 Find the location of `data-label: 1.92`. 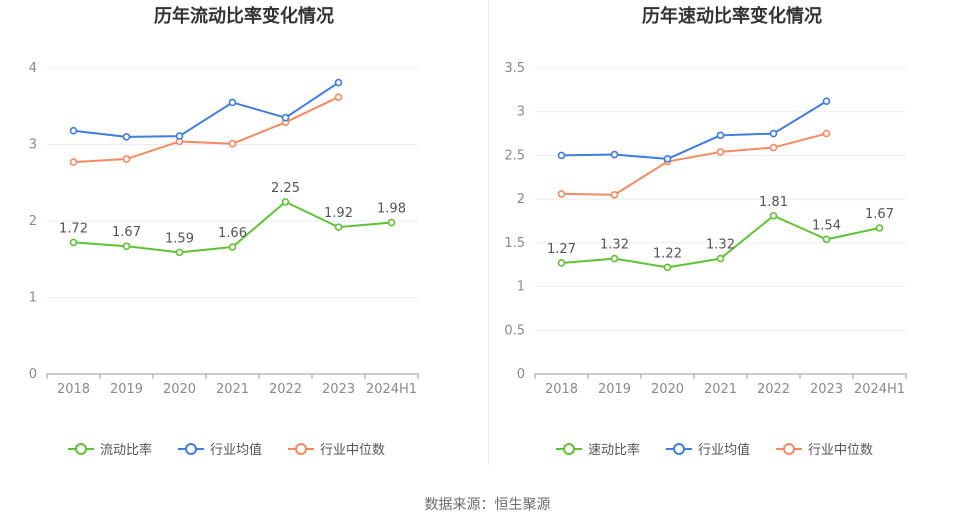

data-label: 1.92 is located at coordinates (338, 213).